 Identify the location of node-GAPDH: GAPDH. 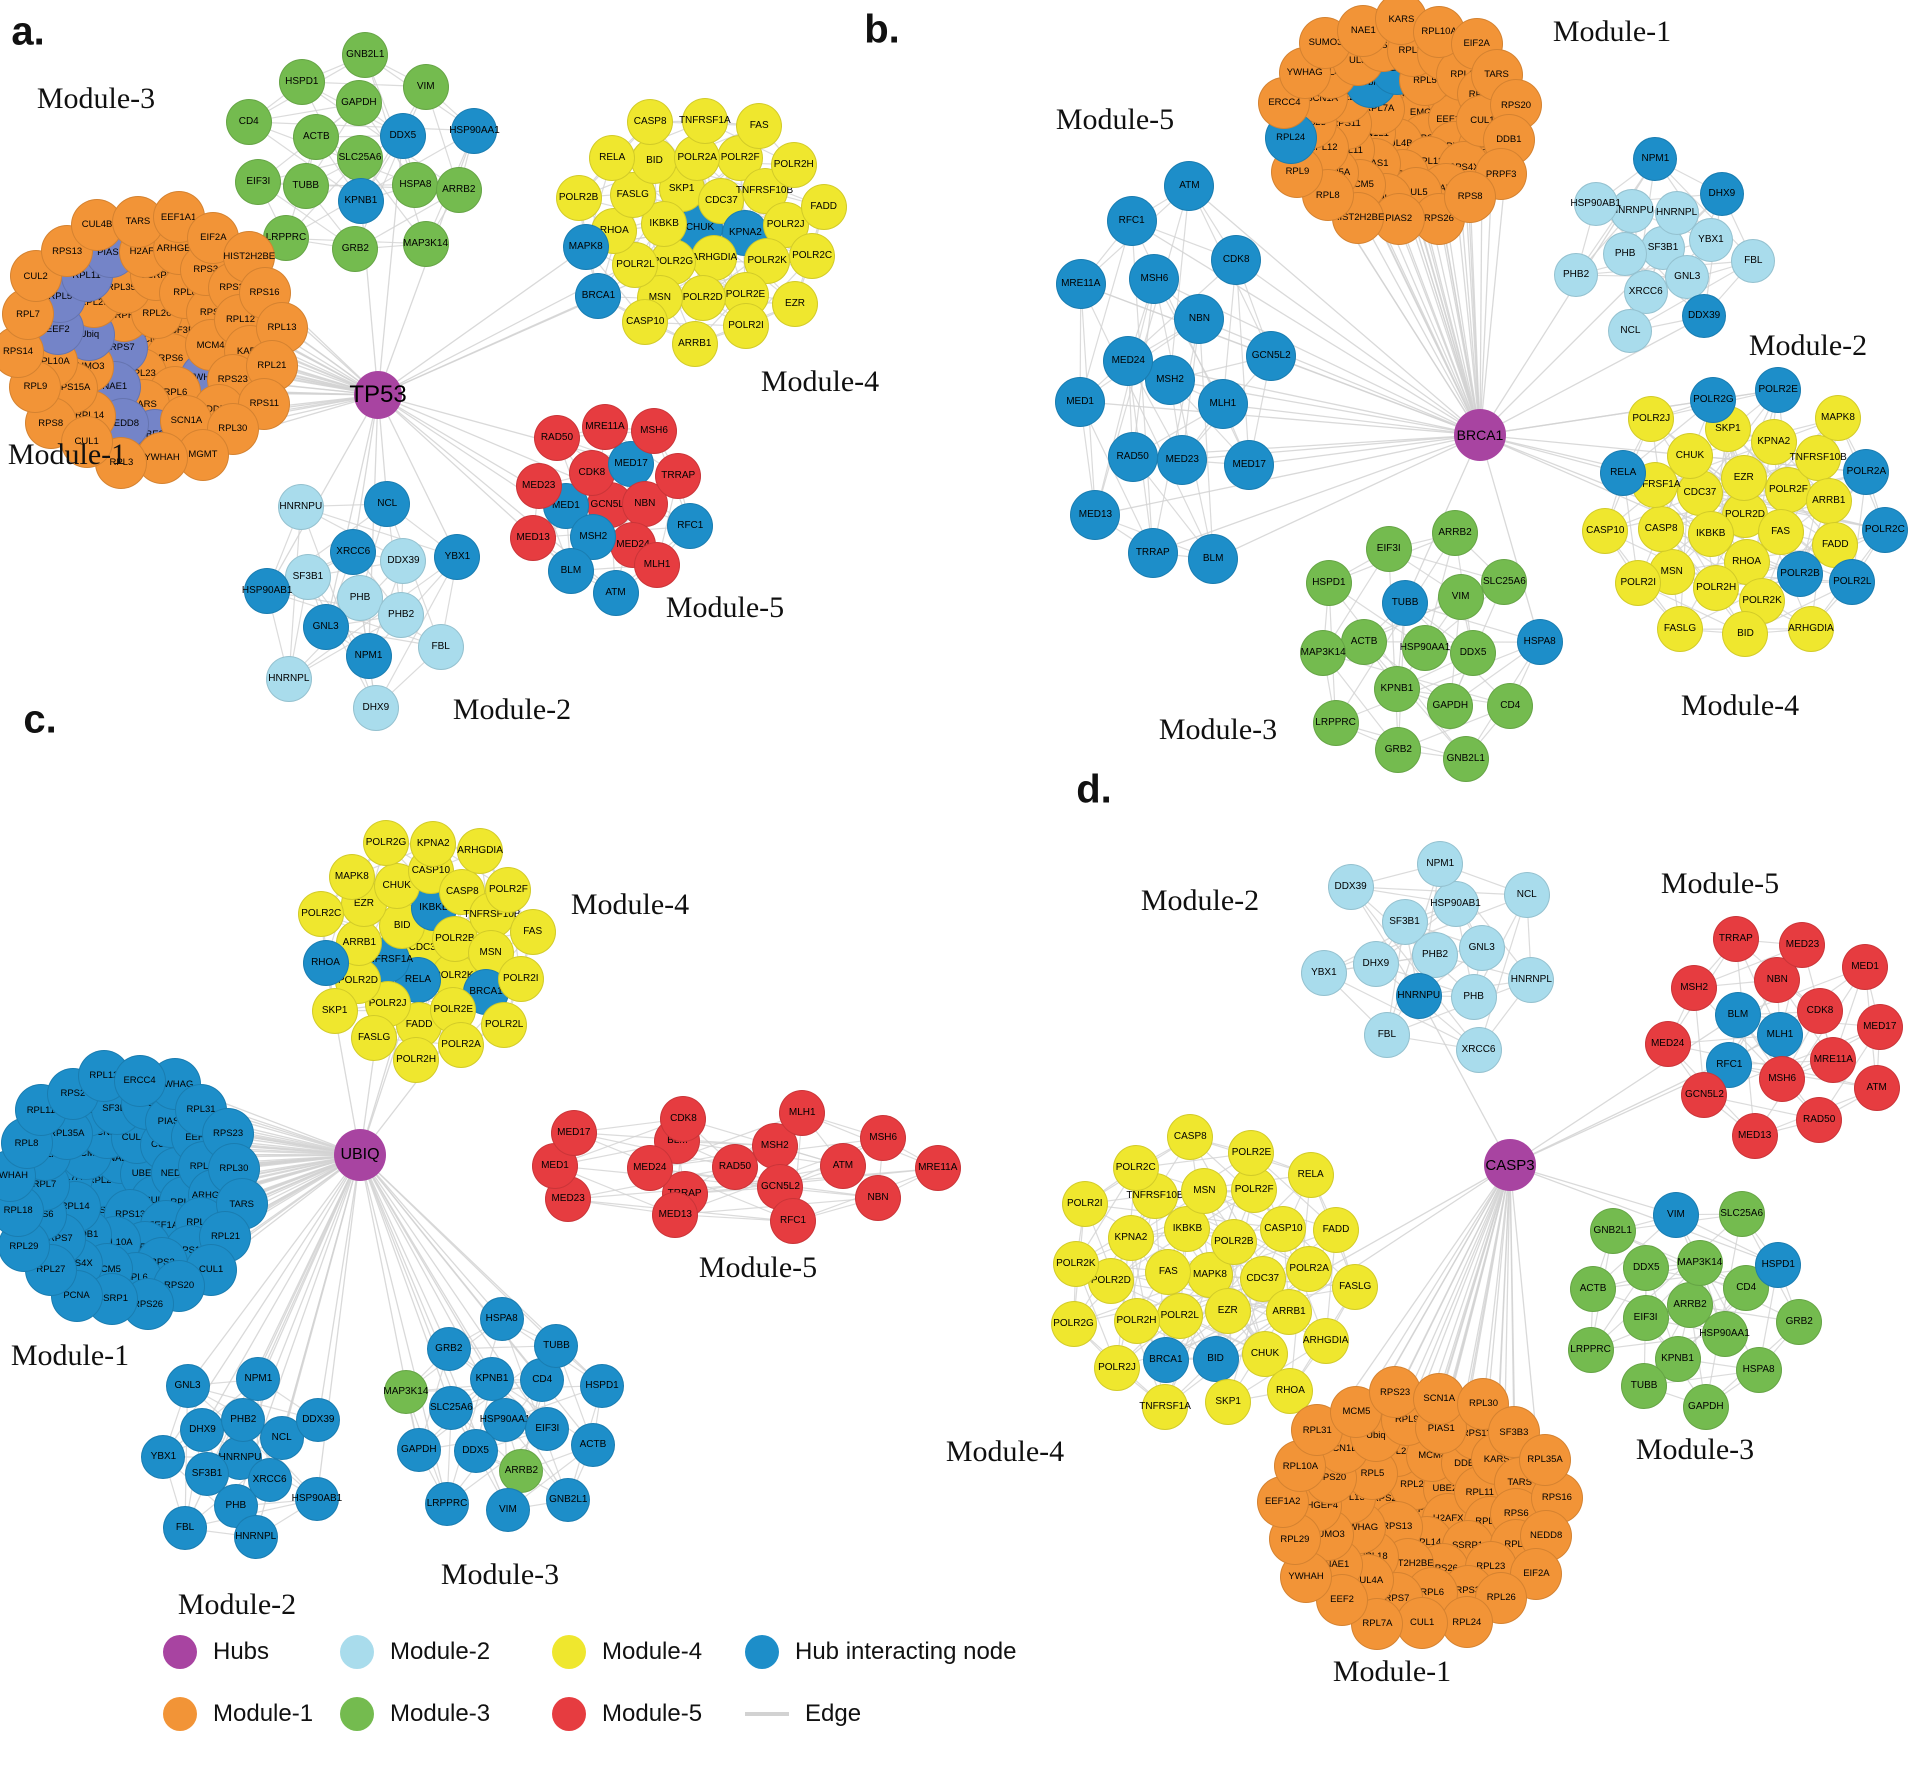
(1705, 1406).